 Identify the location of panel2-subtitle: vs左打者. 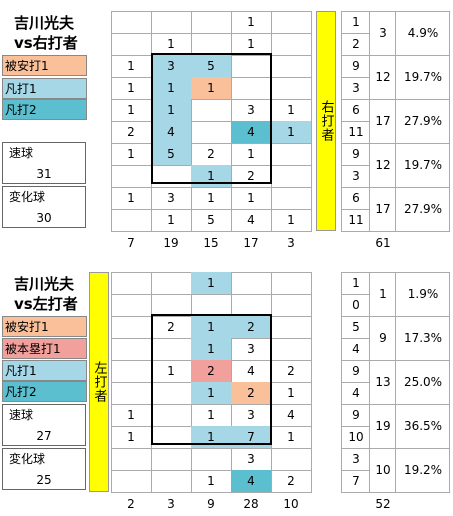
(46, 304).